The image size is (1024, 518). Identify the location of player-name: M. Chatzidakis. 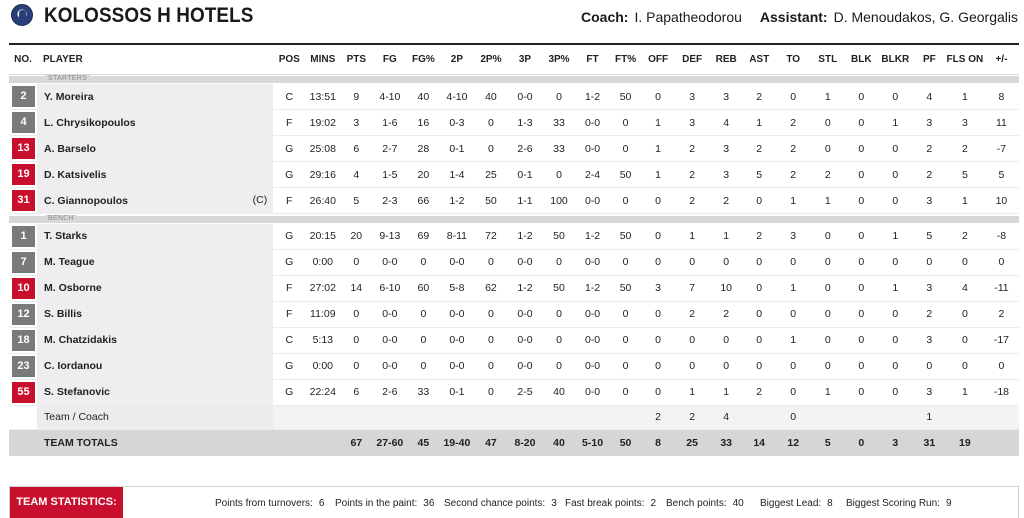
(155, 340).